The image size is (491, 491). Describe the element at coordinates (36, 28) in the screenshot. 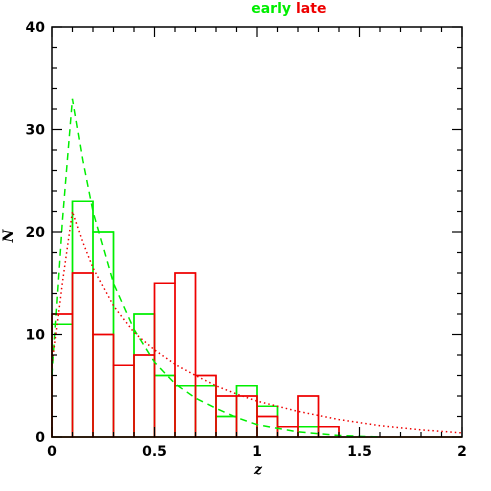

I see `y-tick-label: 40` at that location.